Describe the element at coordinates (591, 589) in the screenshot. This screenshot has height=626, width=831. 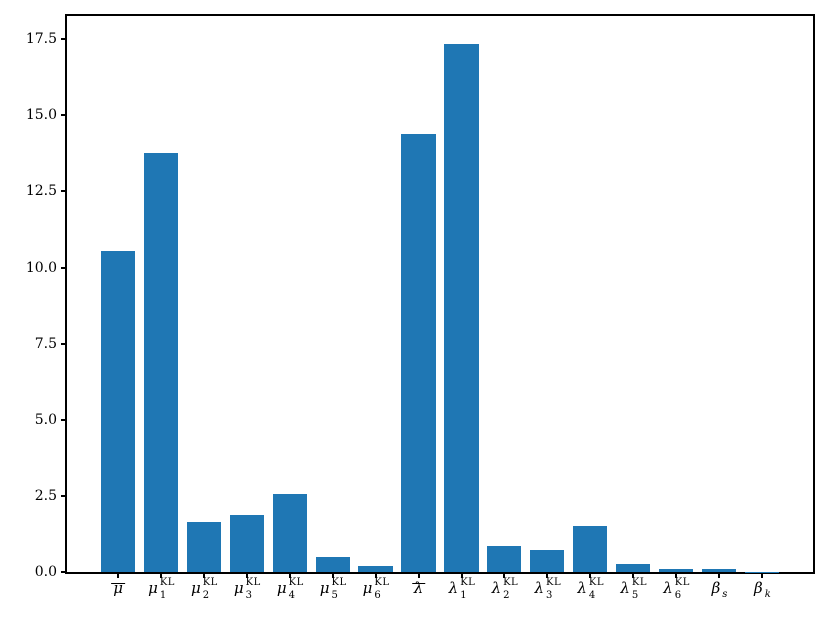
I see `x-tick-label-lambda_4^KL: λ KL 4` at that location.